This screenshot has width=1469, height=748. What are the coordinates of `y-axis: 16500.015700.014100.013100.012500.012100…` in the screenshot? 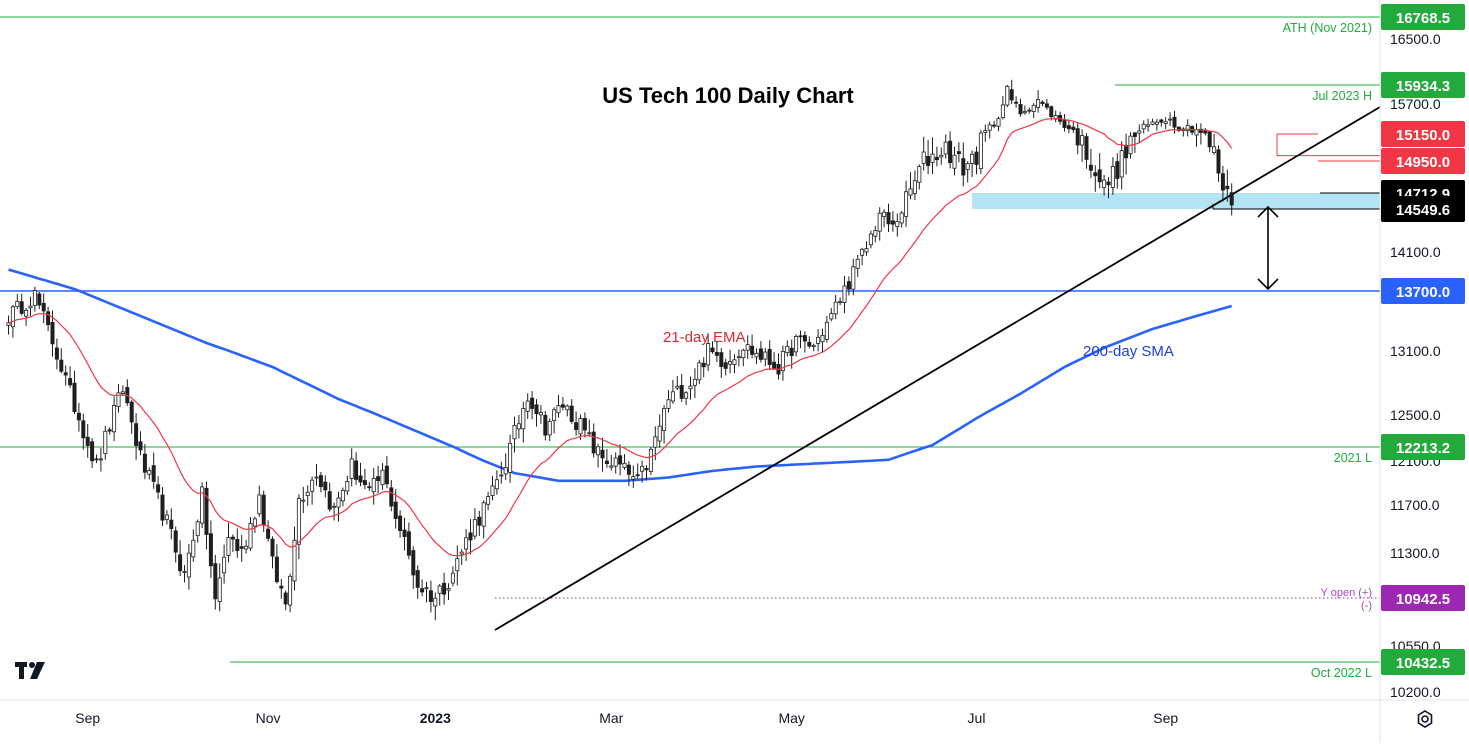 It's located at (1415, 365).